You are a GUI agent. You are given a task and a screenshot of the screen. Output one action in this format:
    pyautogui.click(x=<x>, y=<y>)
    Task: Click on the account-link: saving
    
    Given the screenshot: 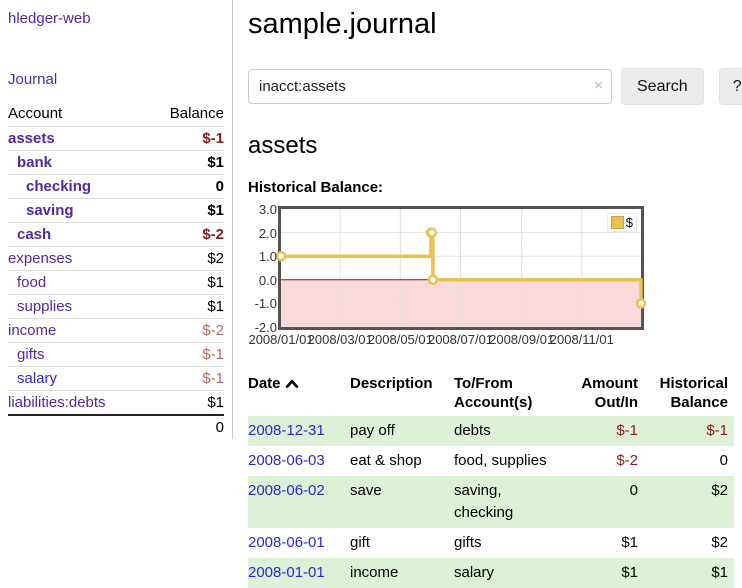 What is the action you would take?
    pyautogui.click(x=50, y=210)
    